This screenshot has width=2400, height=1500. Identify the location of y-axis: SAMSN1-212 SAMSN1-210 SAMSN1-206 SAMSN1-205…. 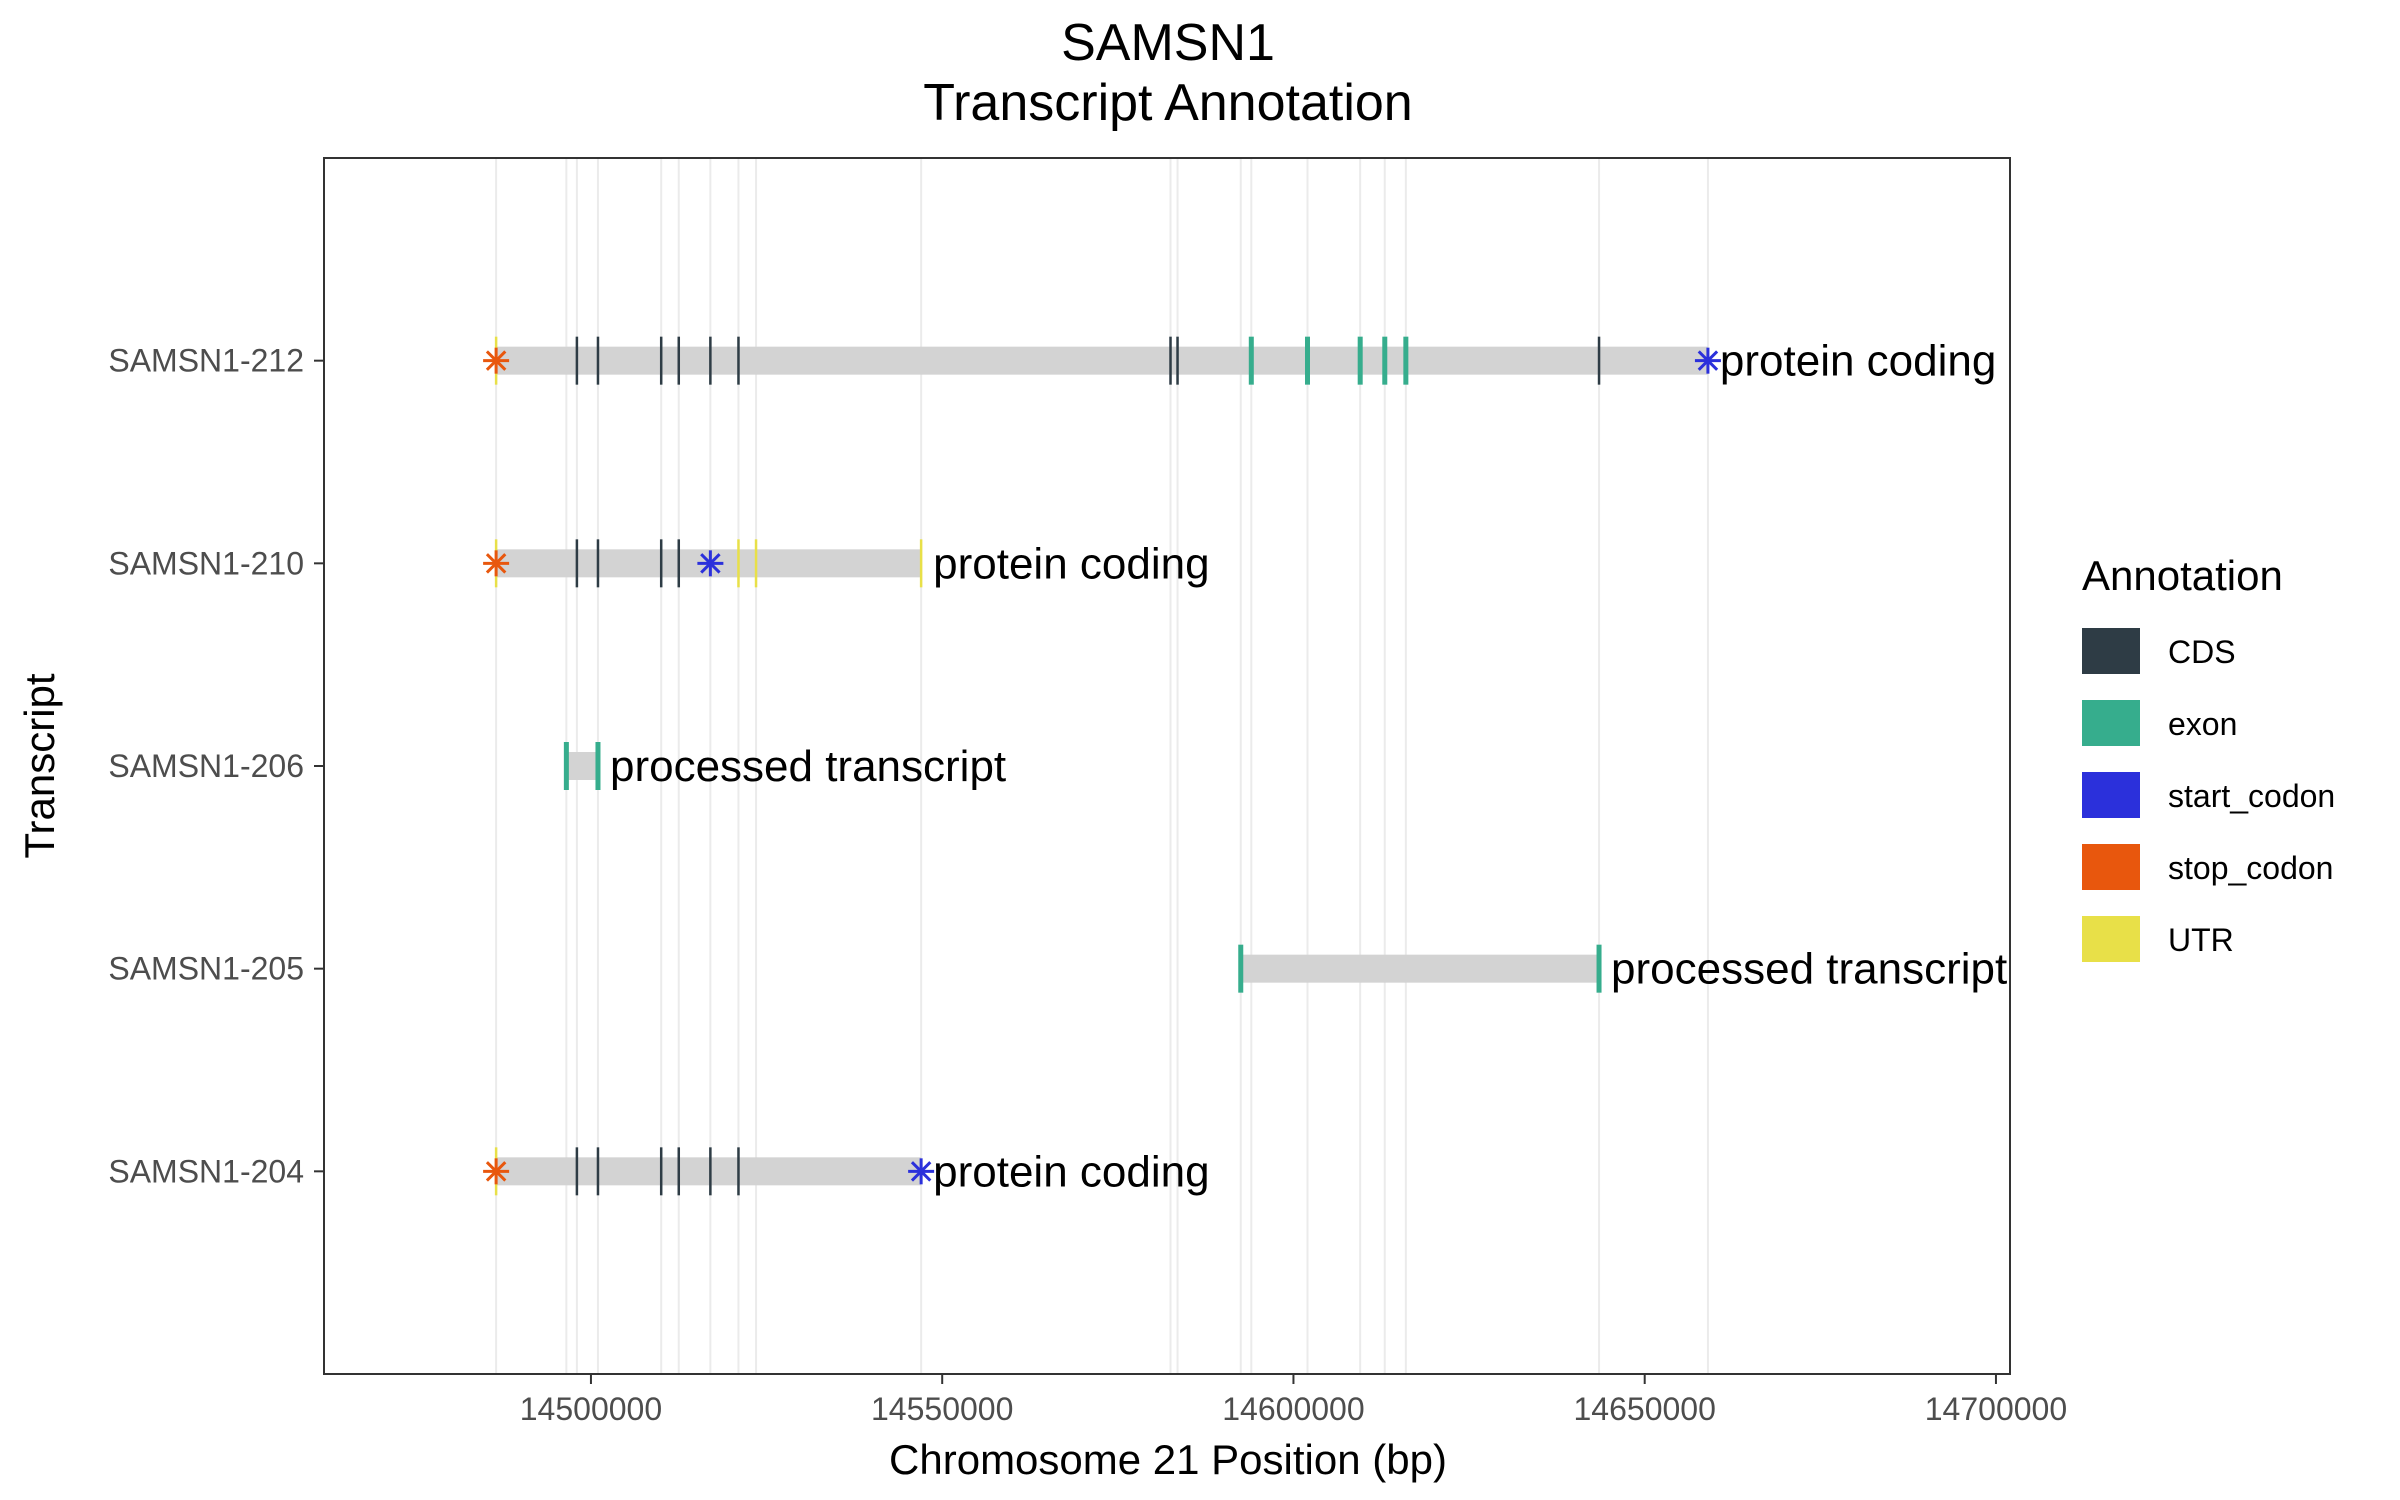
(216, 766).